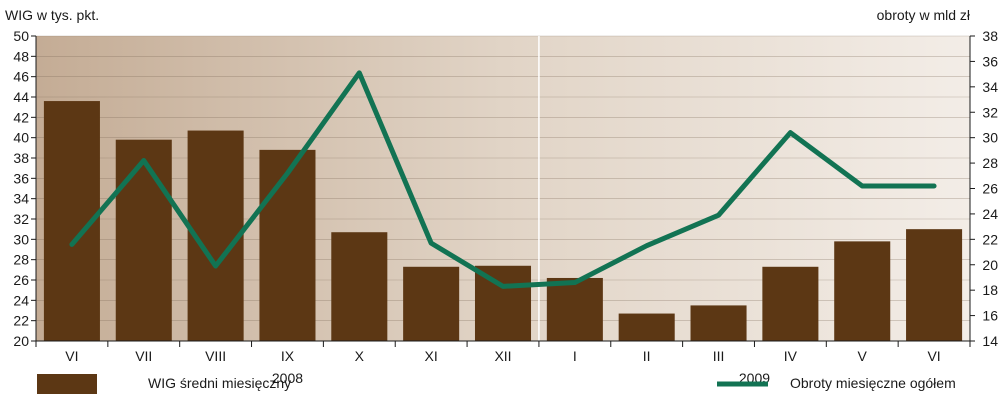 The width and height of the screenshot is (999, 396). Describe the element at coordinates (219, 383) in the screenshot. I see `legend-bar-label: WIG średni miesięczny` at that location.